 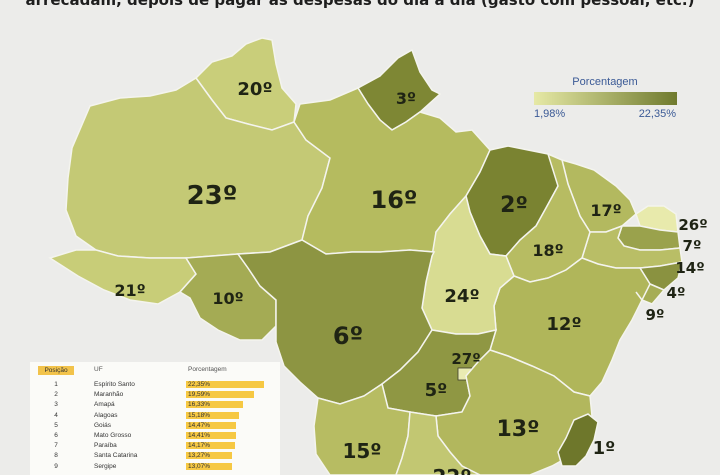 What do you see at coordinates (155, 425) in the screenshot?
I see `table-row: 5 Goiás 14,47%` at bounding box center [155, 425].